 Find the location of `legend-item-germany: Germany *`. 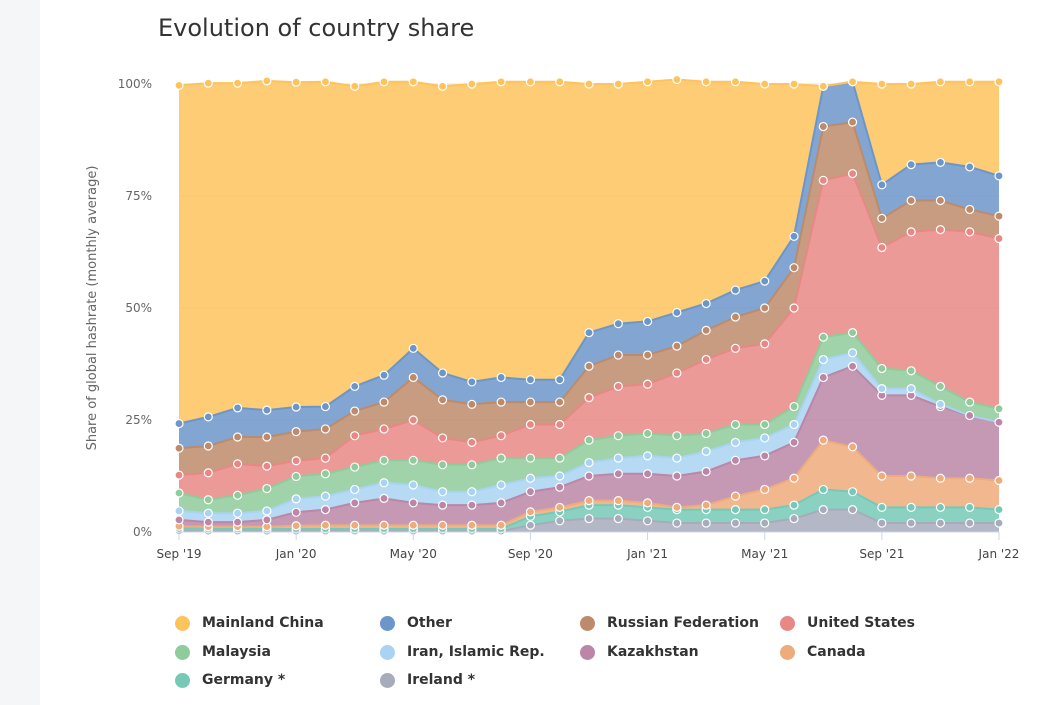

legend-item-germany: Germany * is located at coordinates (230, 680).